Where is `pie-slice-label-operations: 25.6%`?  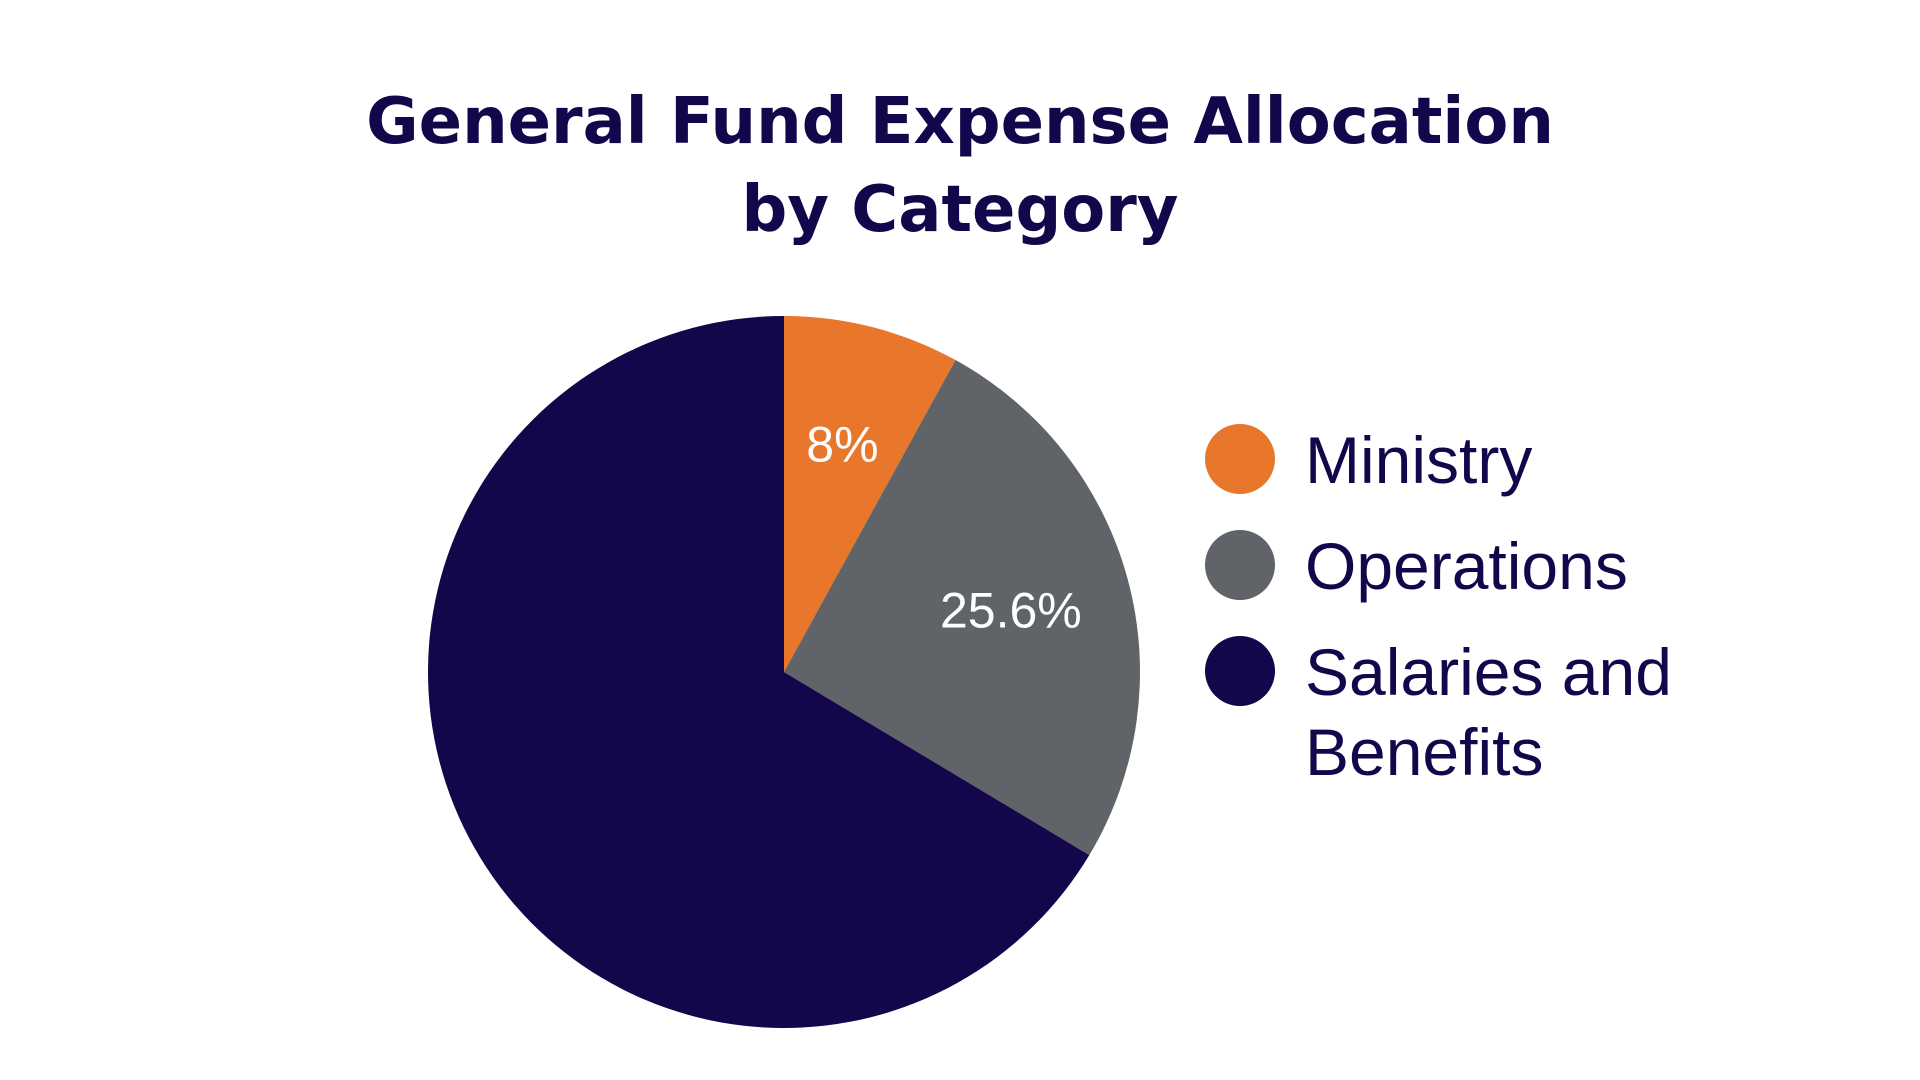
pie-slice-label-operations: 25.6% is located at coordinates (1011, 611).